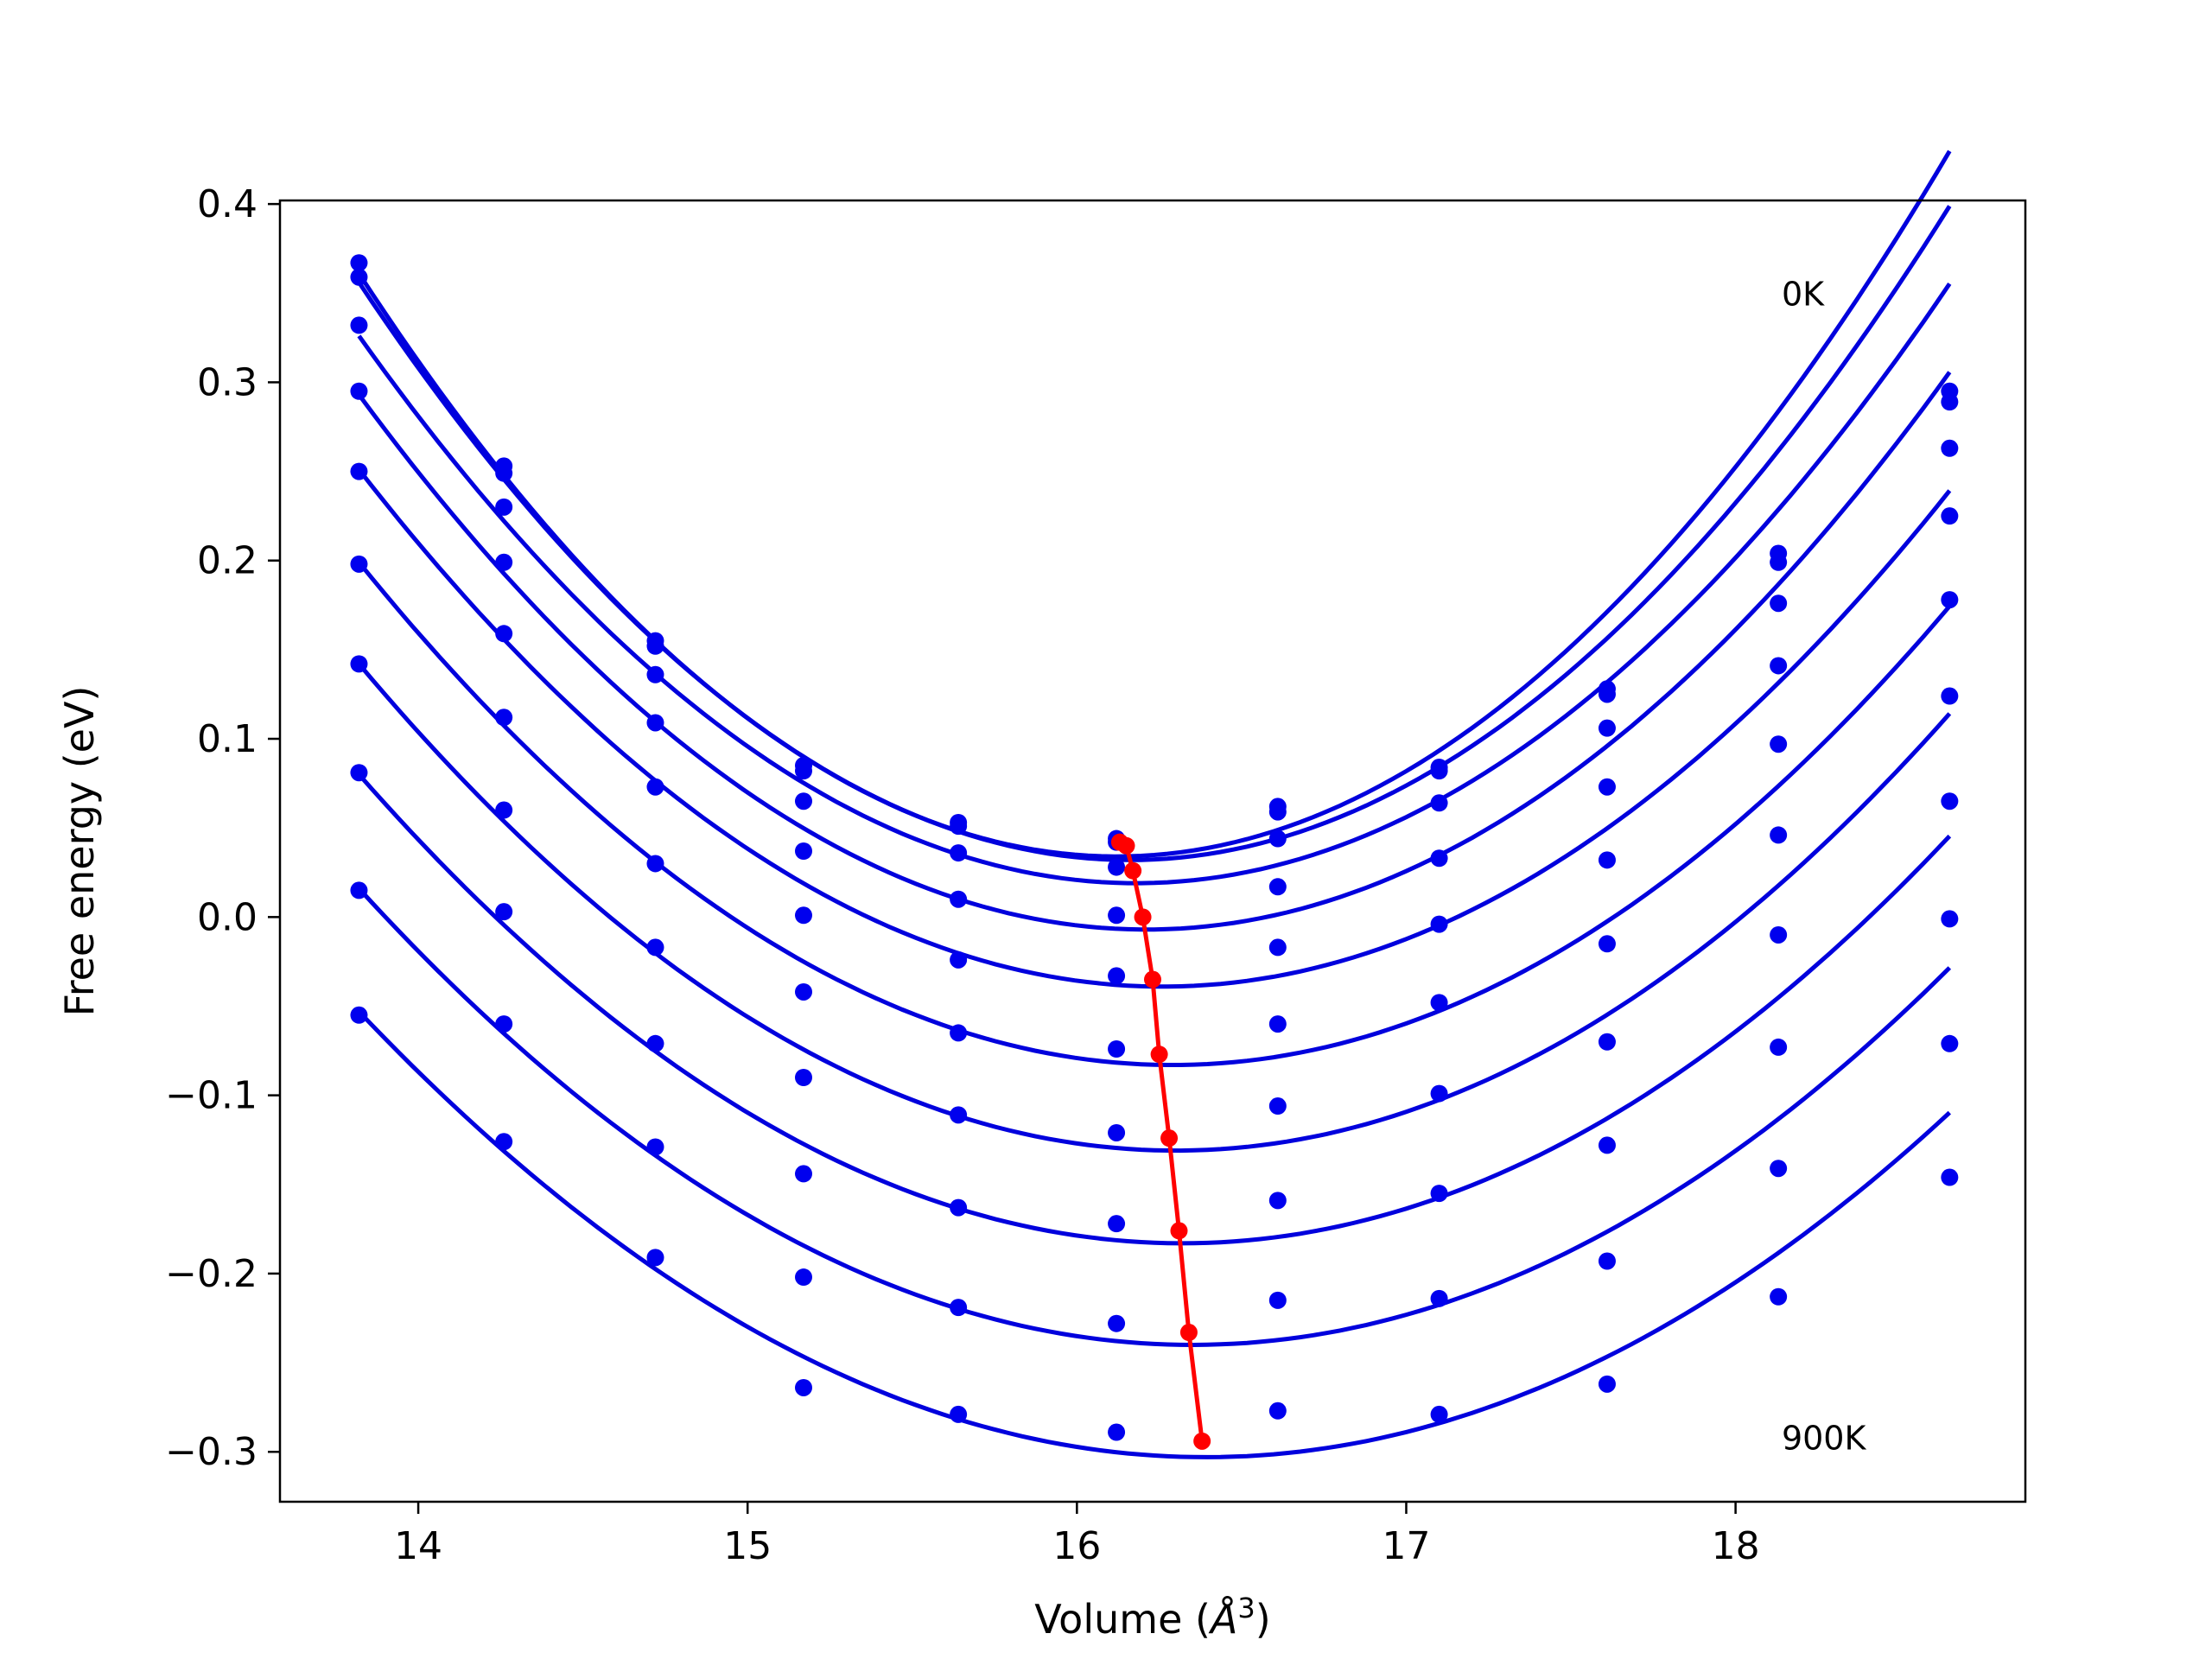 This screenshot has height=1659, width=2212. I want to click on x-axis-label: Volume (Å3), so click(1152, 1617).